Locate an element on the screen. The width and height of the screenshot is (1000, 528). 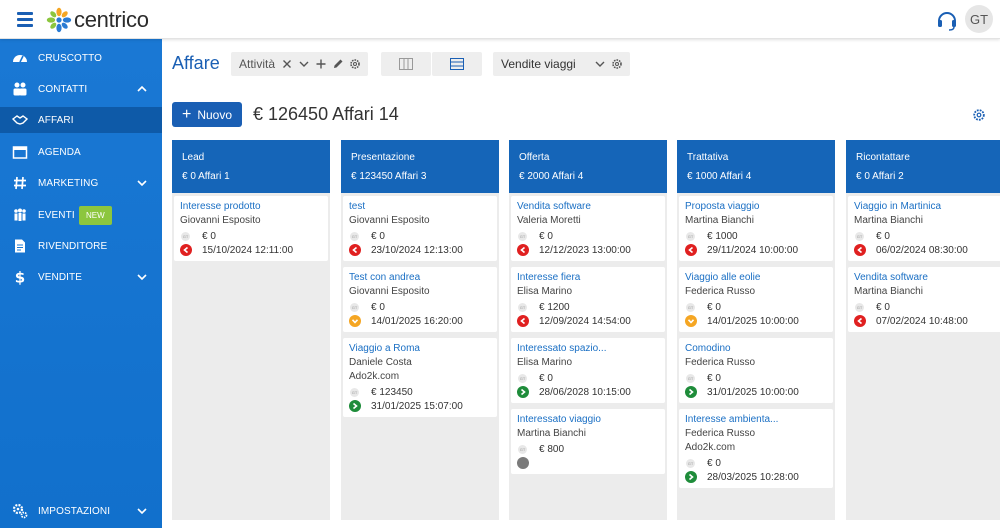
deal-title: Test con andrea is located at coordinates (385, 277).